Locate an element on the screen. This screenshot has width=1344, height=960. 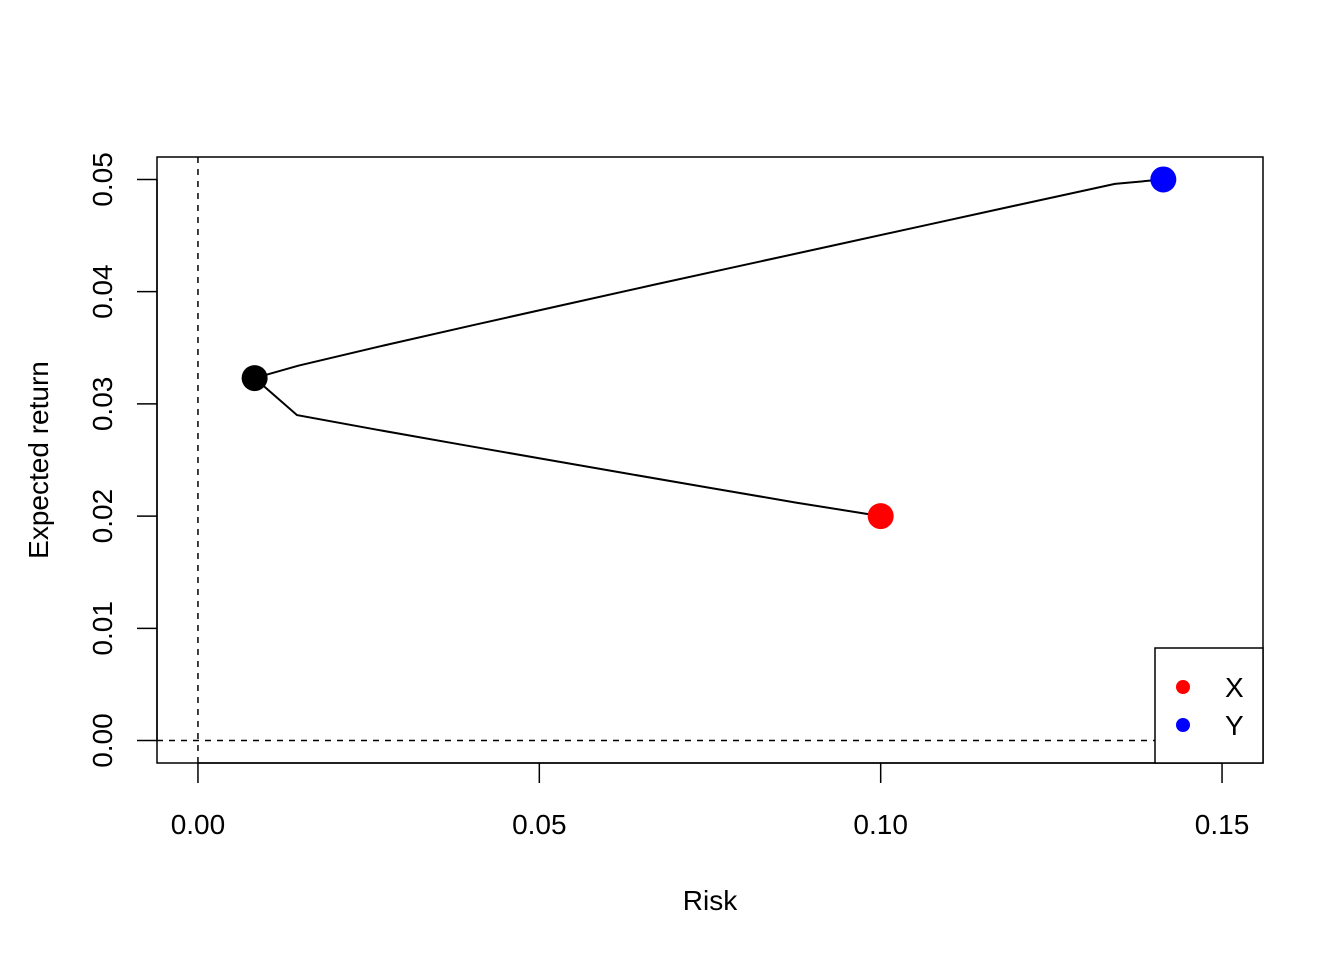
legend-marker-y is located at coordinates (1183, 725).